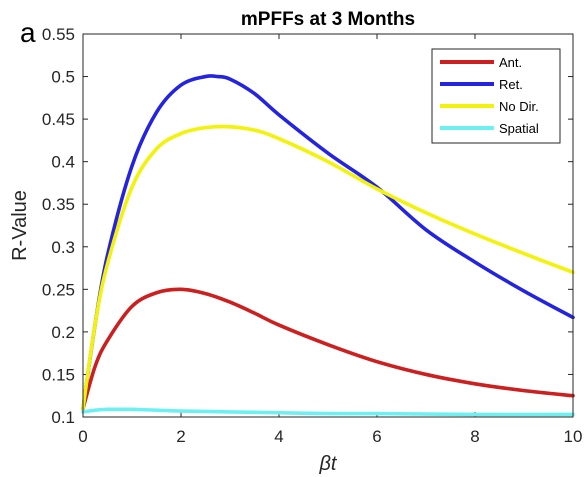  I want to click on x-tick-label: 8, so click(474, 436).